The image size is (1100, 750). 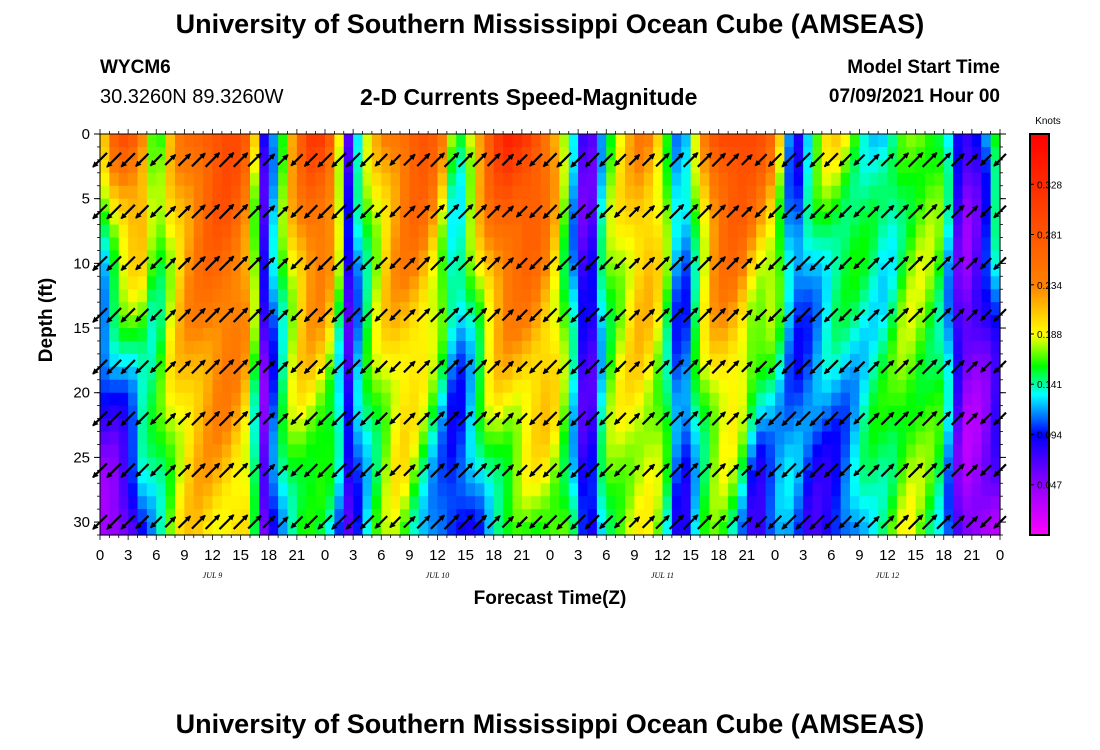 I want to click on y-tick-label: 10, so click(x=81, y=263).